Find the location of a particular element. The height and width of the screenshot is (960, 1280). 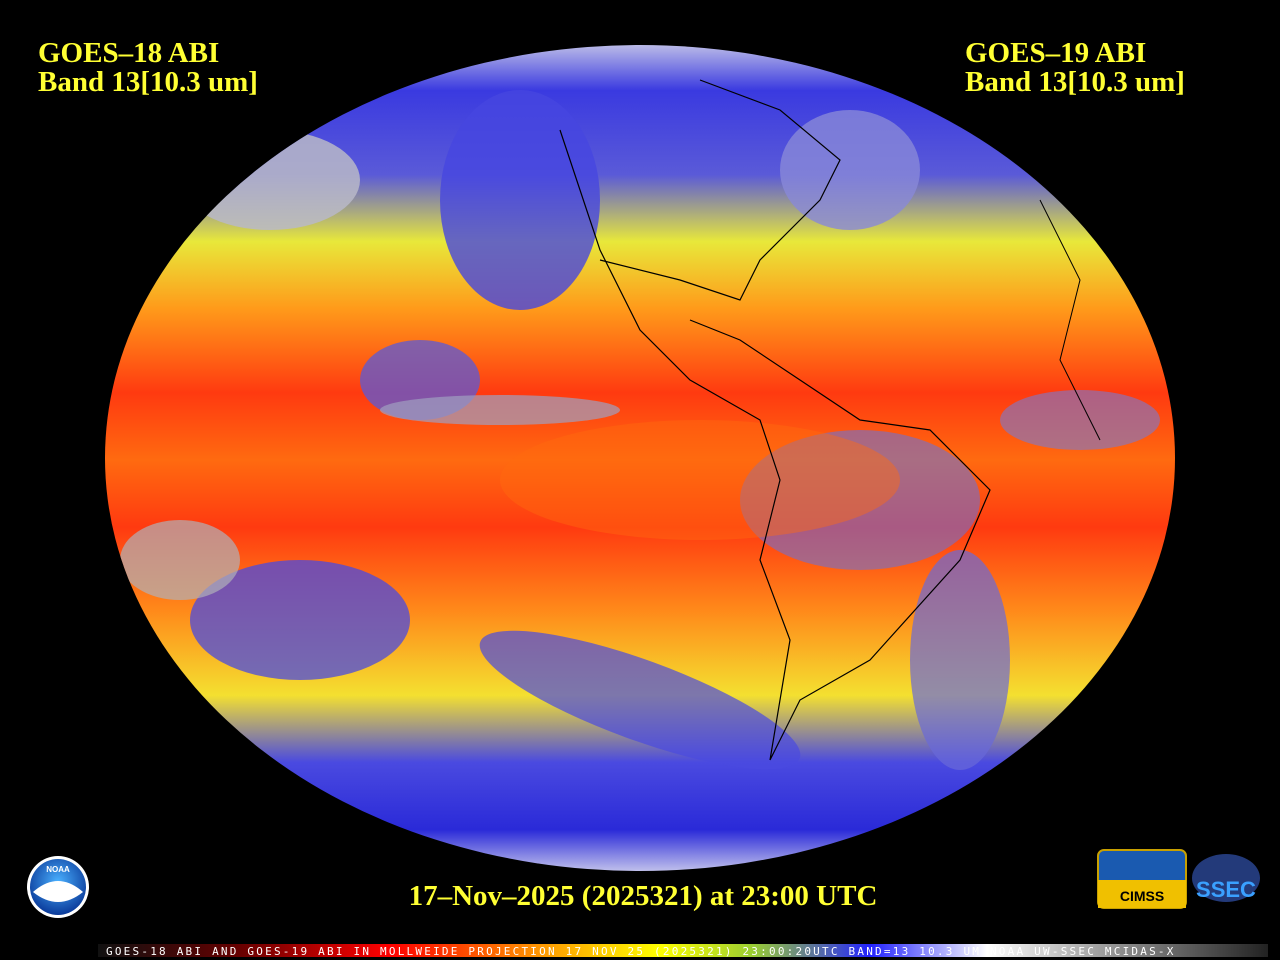

timestamp: 17–Nov–2025 (2025321) at 23:00 UTC is located at coordinates (643, 896).